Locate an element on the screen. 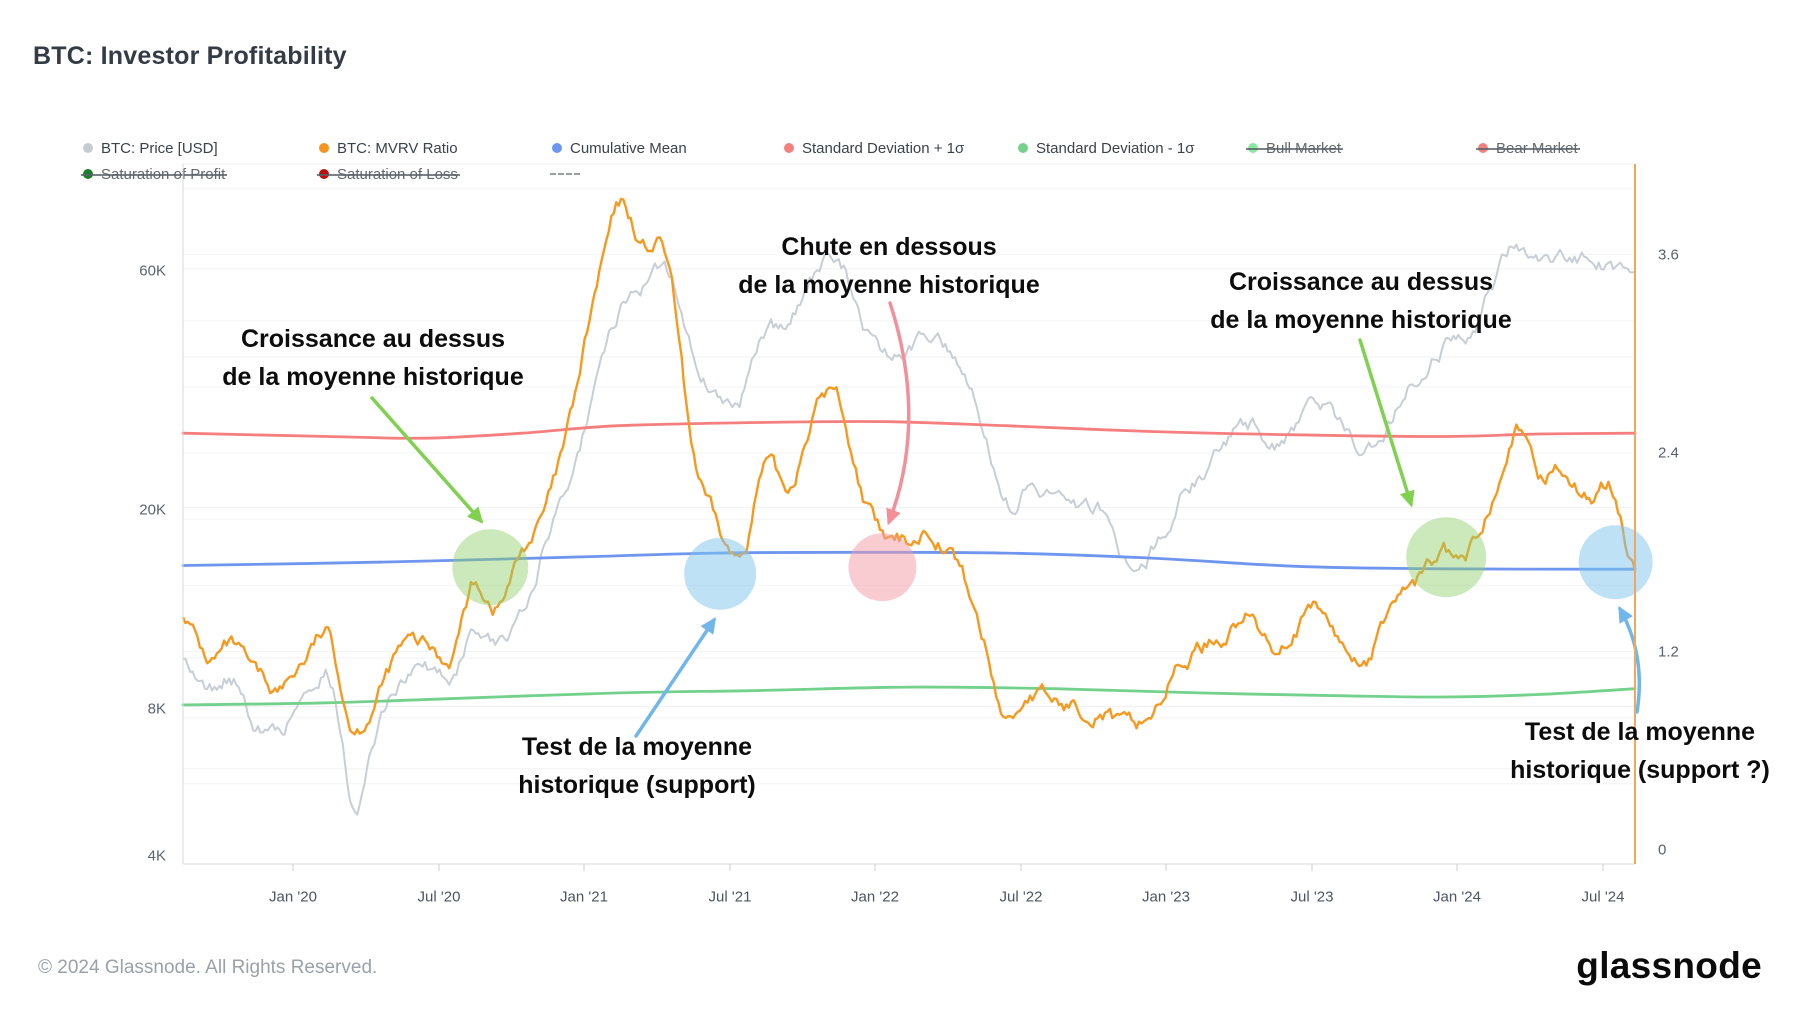 The height and width of the screenshot is (1013, 1800). x-axis-label-jul23: Jul '23 is located at coordinates (1312, 897).